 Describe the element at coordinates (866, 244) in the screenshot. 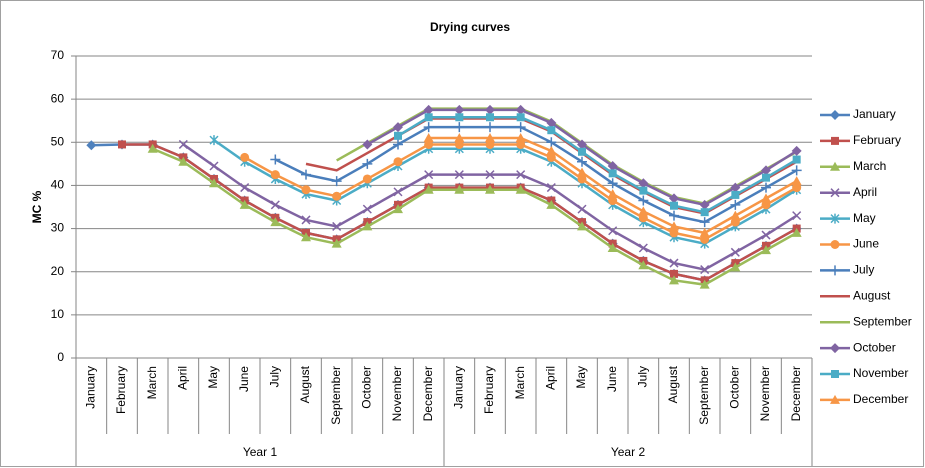

I see `legend-label: June` at that location.